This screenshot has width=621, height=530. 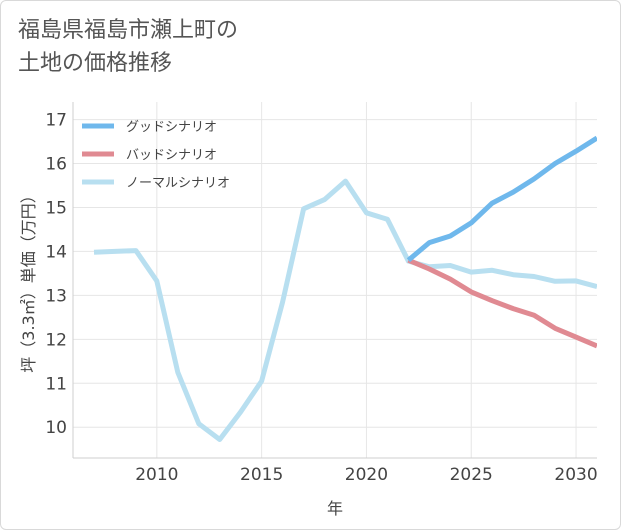 I want to click on y-tick-label: 17, so click(x=56, y=121).